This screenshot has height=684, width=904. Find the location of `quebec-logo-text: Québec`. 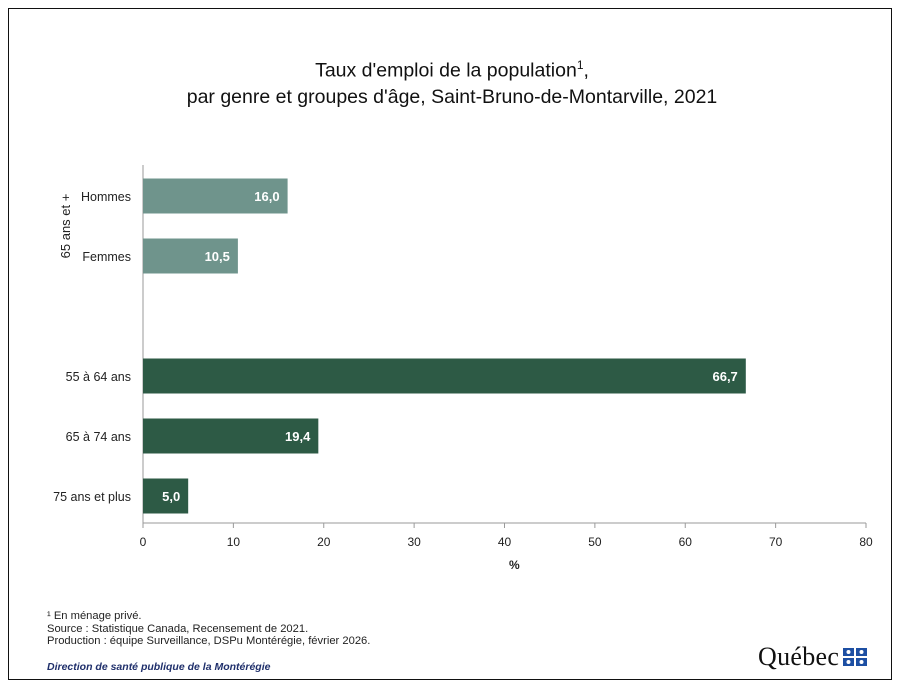

quebec-logo-text: Québec is located at coordinates (799, 656).